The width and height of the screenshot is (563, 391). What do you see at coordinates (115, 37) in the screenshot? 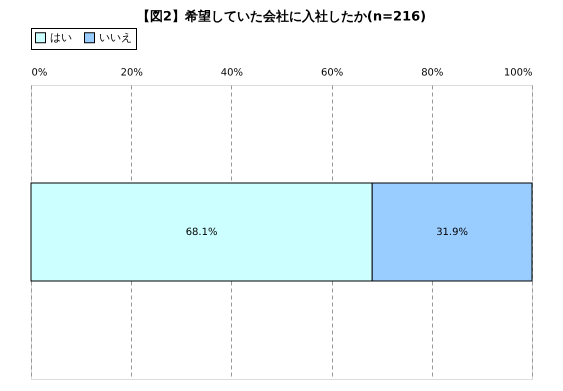
I see `legend-label: いいえ` at bounding box center [115, 37].